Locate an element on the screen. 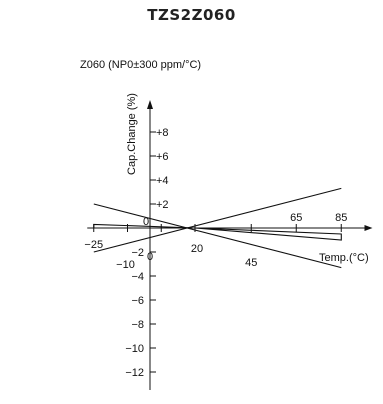 This screenshot has height=404, width=383. y-tick-label: +8 is located at coordinates (162, 133).